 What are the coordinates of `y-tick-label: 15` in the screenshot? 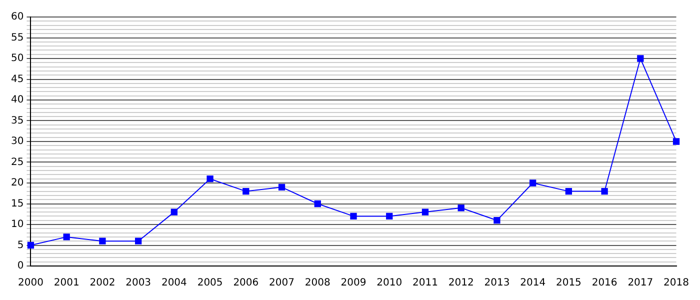 It's located at (17, 204).